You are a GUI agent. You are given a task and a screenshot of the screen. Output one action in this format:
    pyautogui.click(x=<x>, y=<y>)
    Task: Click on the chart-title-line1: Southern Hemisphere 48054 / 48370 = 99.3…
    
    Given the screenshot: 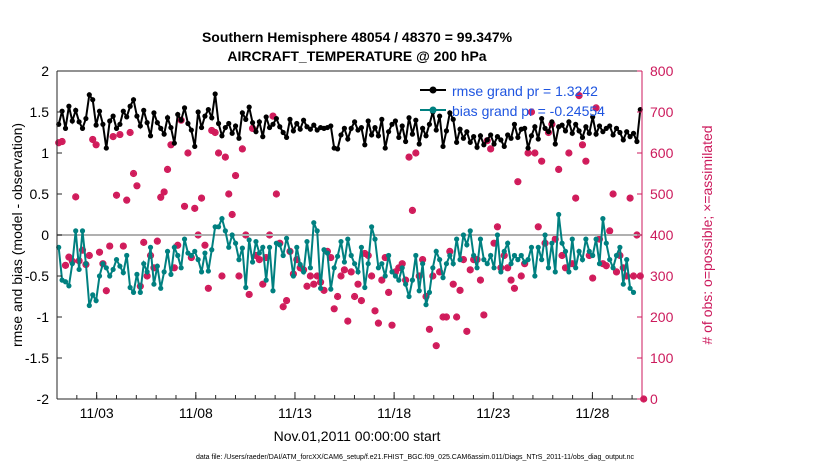 What is the action you would take?
    pyautogui.click(x=357, y=37)
    